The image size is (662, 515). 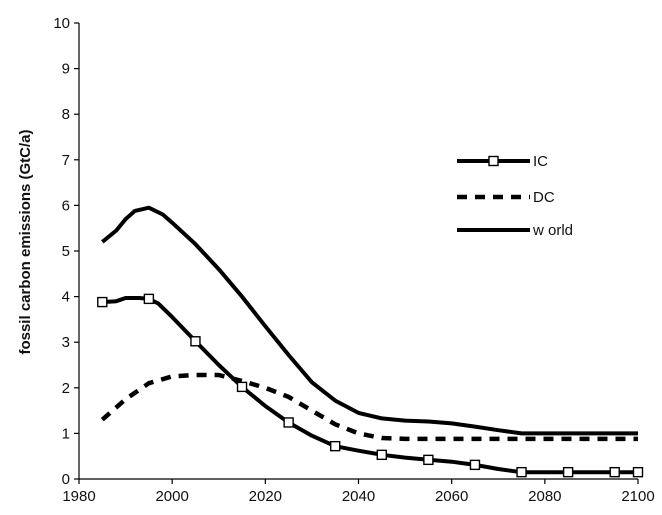 What do you see at coordinates (66, 388) in the screenshot?
I see `y-tick-label: 2` at bounding box center [66, 388].